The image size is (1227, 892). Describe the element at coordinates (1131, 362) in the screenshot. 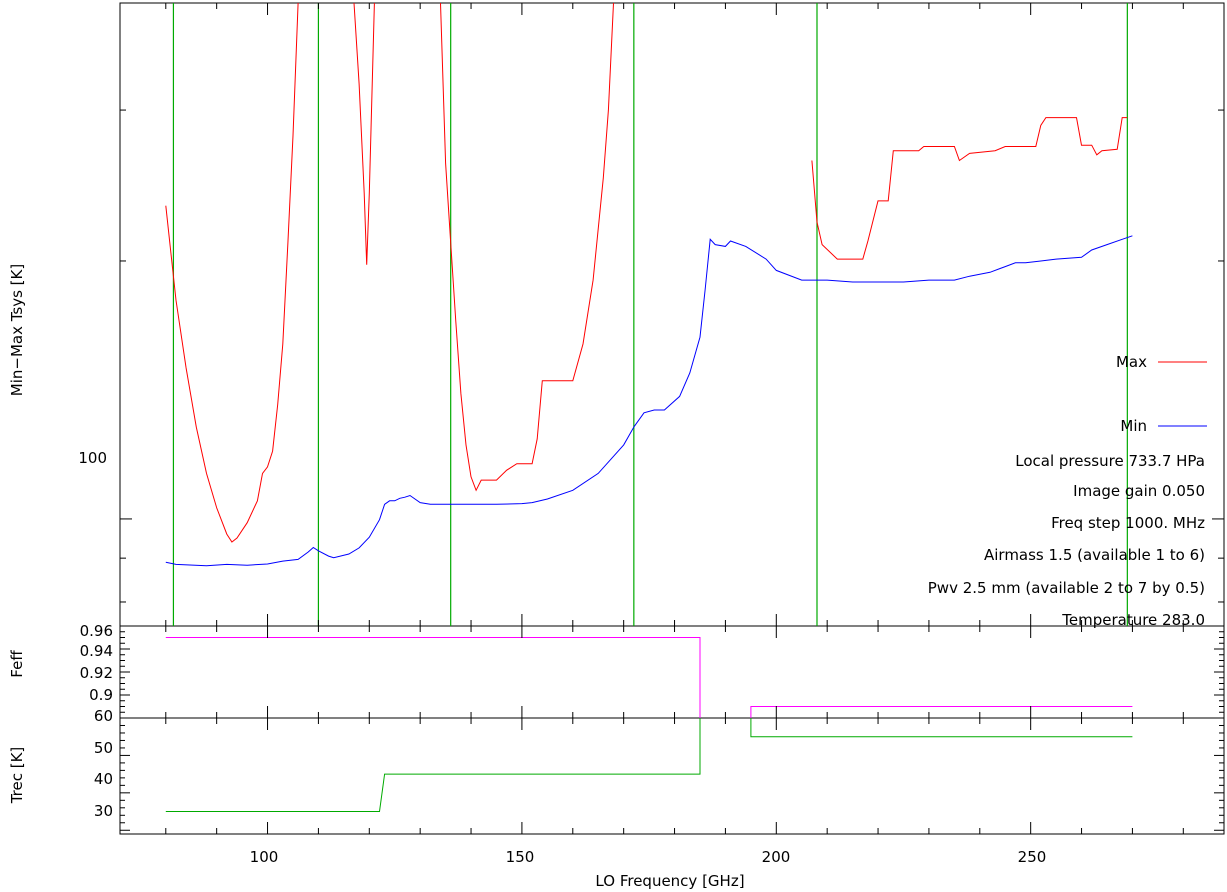

I see `legend-label-max: Max` at that location.